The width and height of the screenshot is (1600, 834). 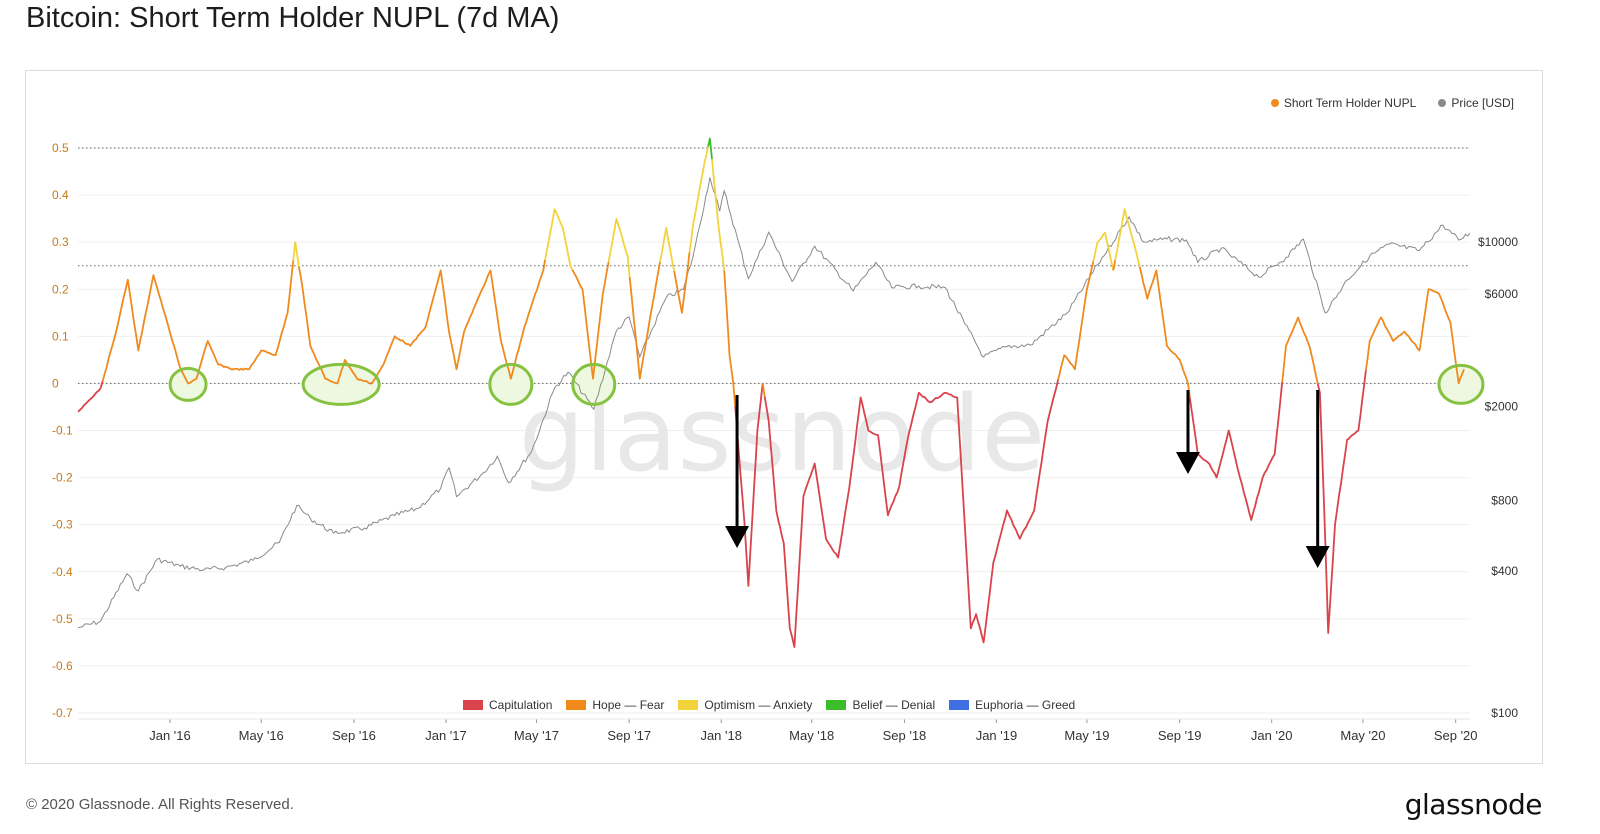 What do you see at coordinates (62, 666) in the screenshot?
I see `y-tick-label: -0.6` at bounding box center [62, 666].